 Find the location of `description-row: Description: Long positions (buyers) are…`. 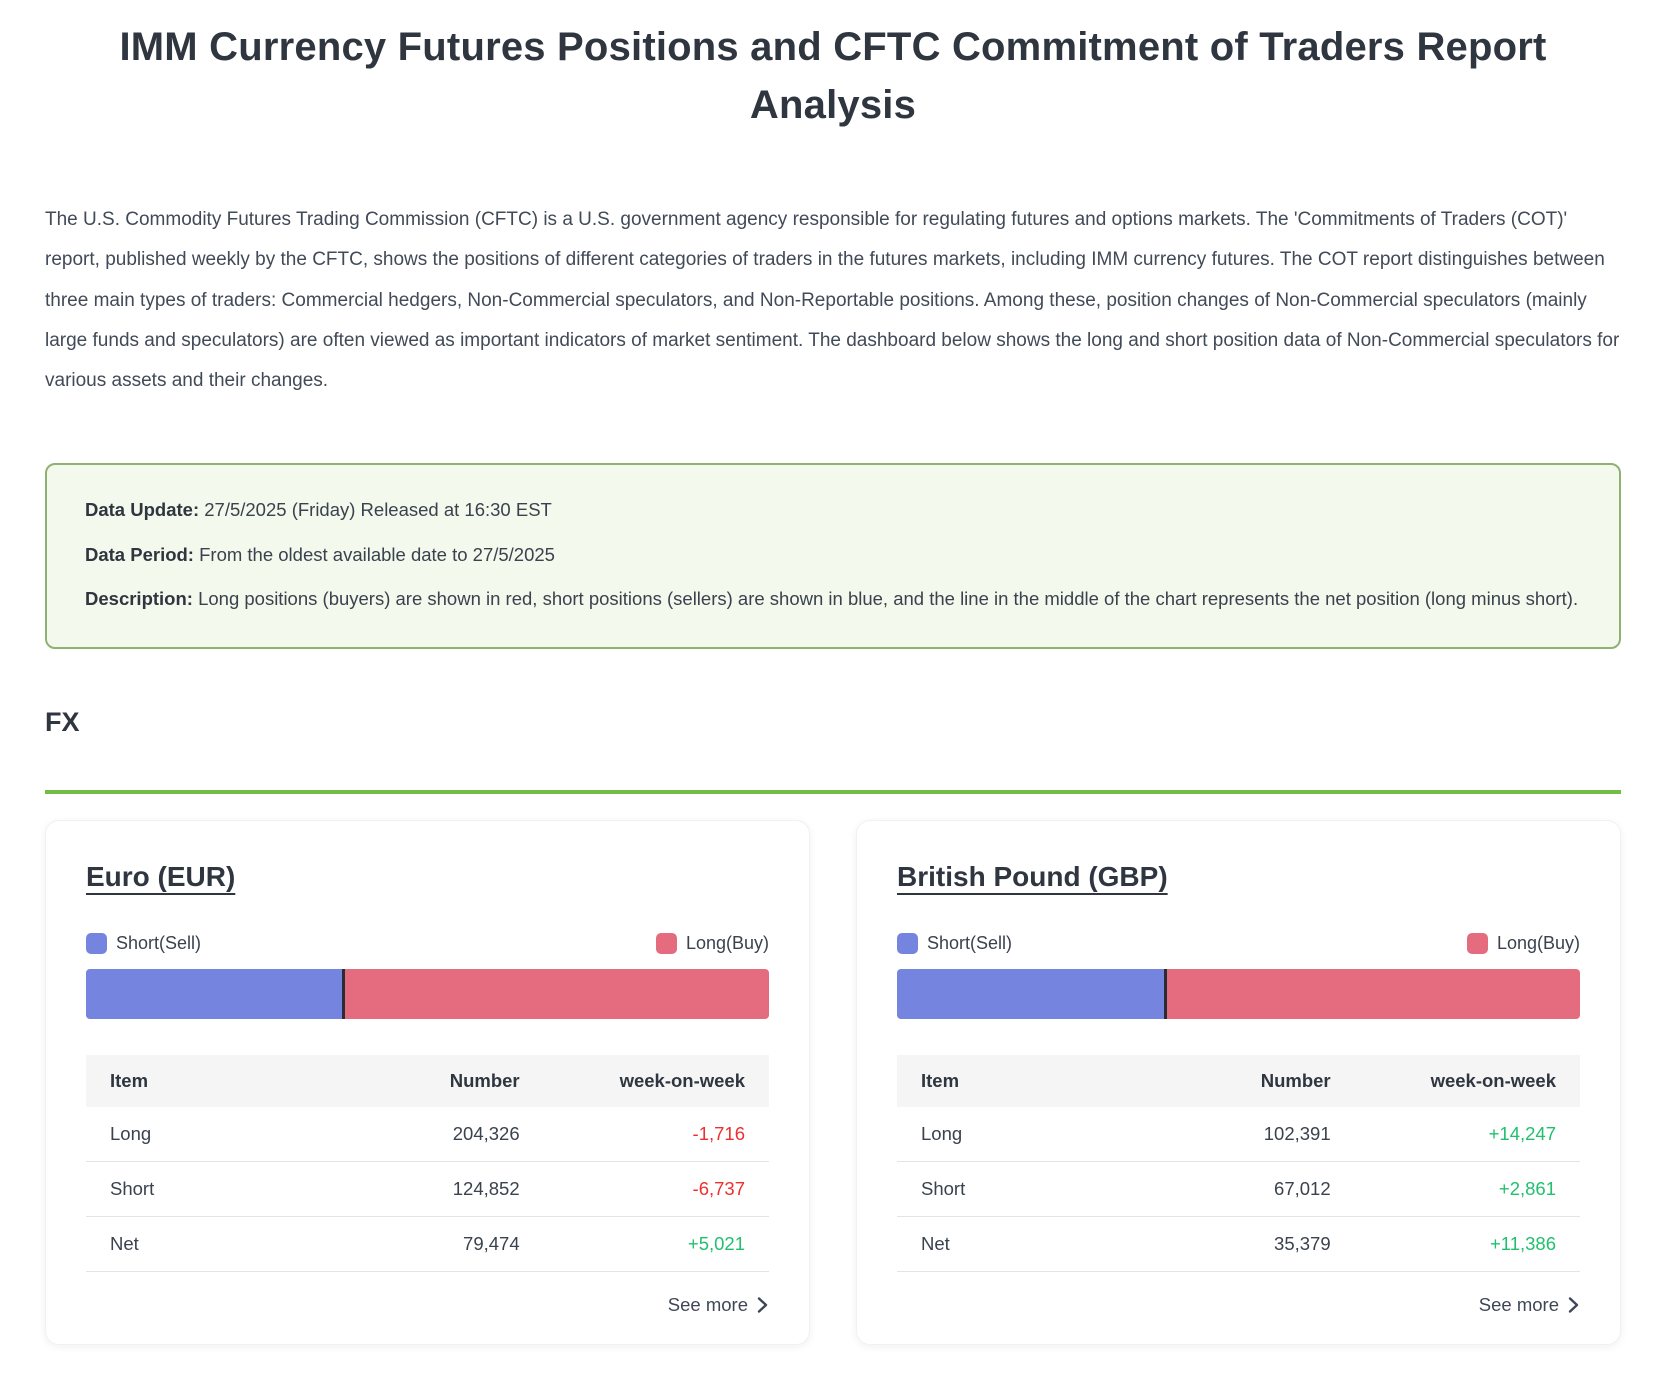

description-row: Description: Long positions (buyers) are… is located at coordinates (833, 599).